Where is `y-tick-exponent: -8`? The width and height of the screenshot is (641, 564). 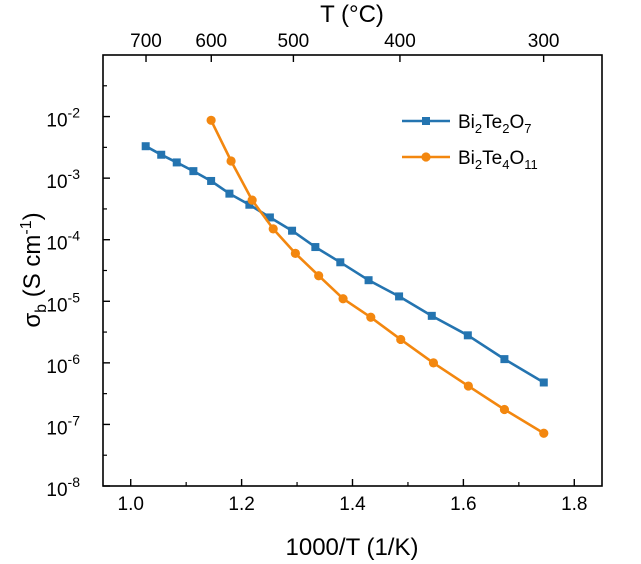 y-tick-exponent: -8 is located at coordinates (74, 482).